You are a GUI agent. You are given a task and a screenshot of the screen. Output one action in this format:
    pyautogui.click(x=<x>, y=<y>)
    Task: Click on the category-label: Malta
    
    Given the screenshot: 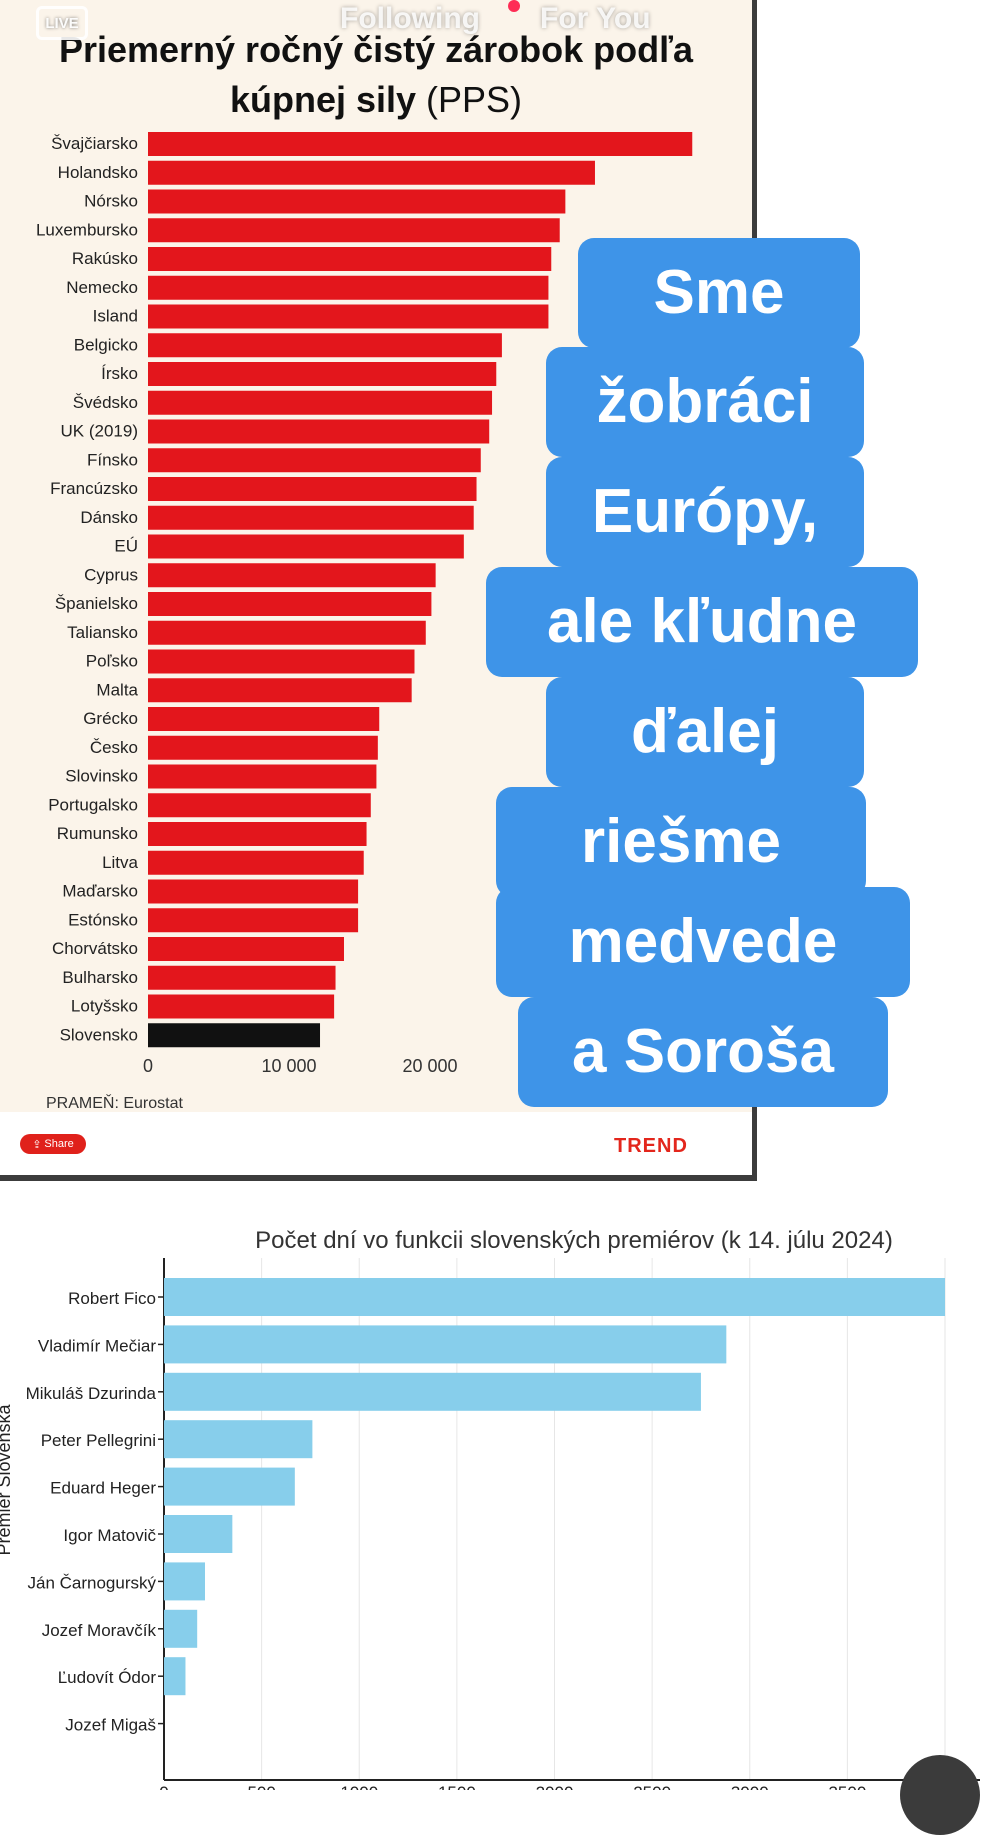 What is the action you would take?
    pyautogui.click(x=117, y=689)
    